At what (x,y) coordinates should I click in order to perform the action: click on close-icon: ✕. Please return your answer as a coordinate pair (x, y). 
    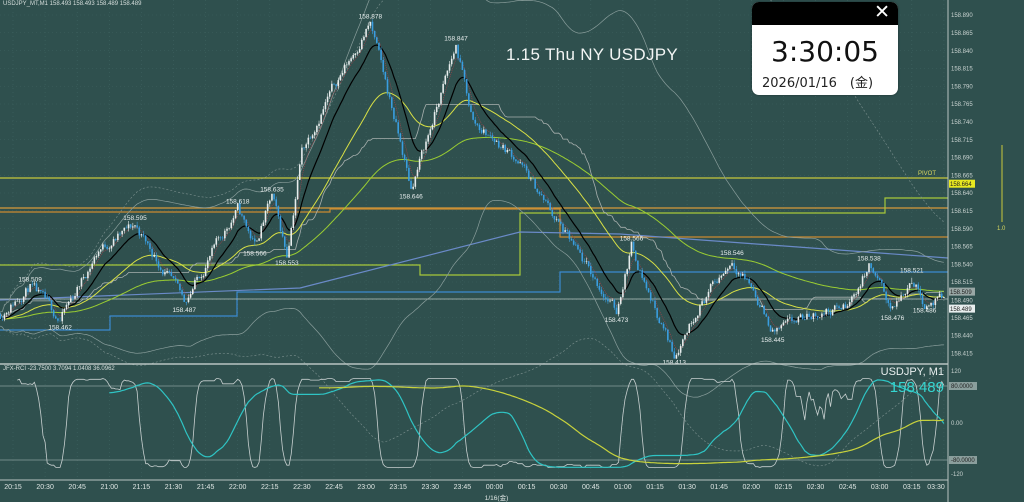
    Looking at the image, I should click on (882, 12).